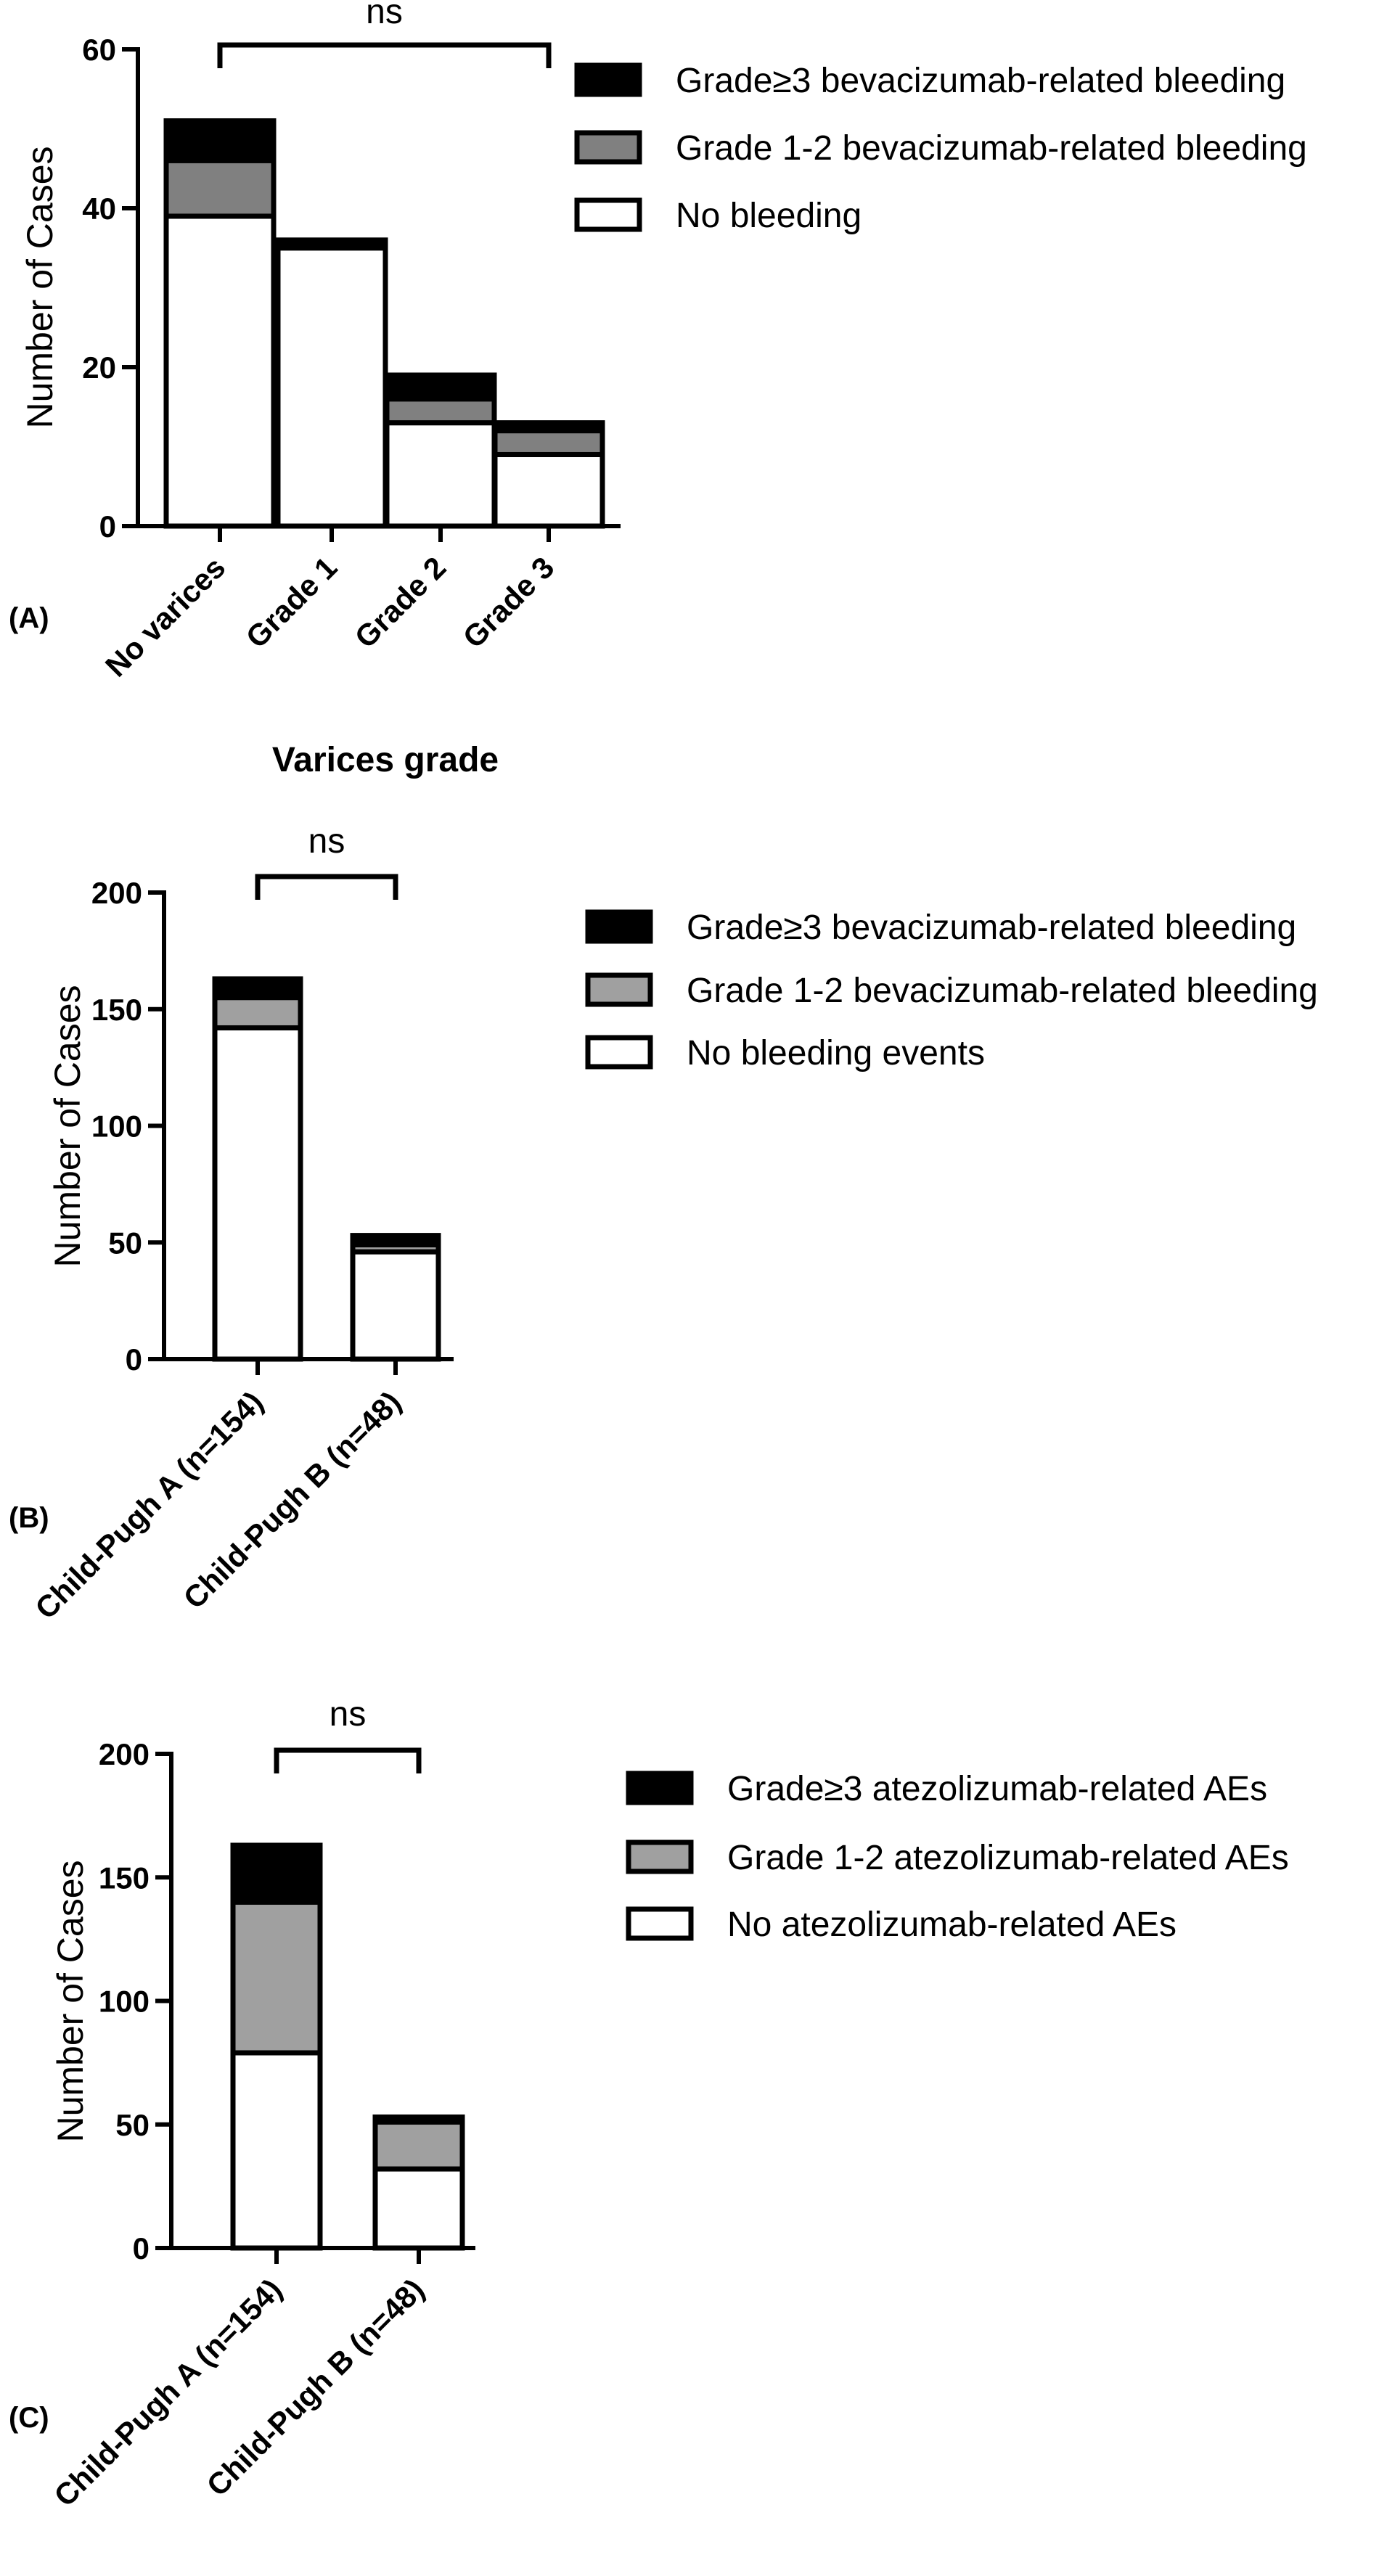 The height and width of the screenshot is (2576, 1379). What do you see at coordinates (166, 616) in the screenshot?
I see `x-tick-label: No varices` at bounding box center [166, 616].